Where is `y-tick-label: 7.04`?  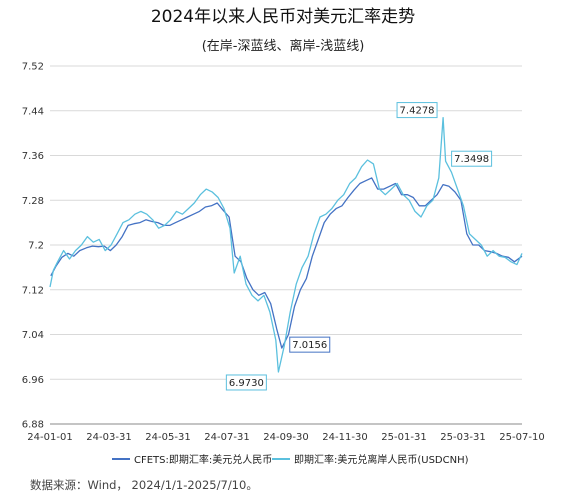
y-tick-label: 7.04 is located at coordinates (33, 335).